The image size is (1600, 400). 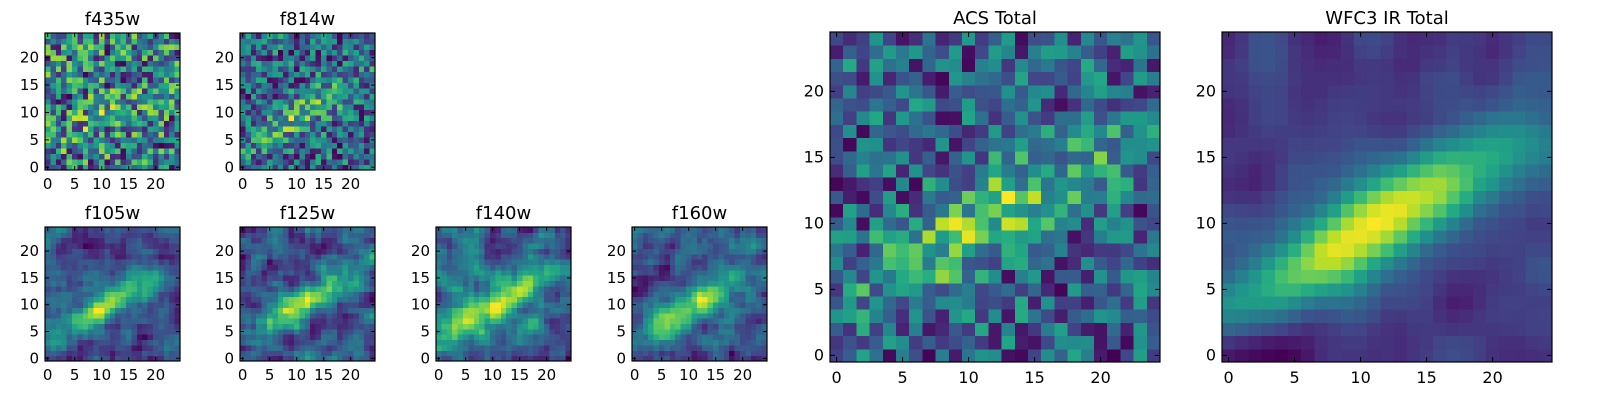 What do you see at coordinates (492, 375) in the screenshot?
I see `x-tick-label: 10` at bounding box center [492, 375].